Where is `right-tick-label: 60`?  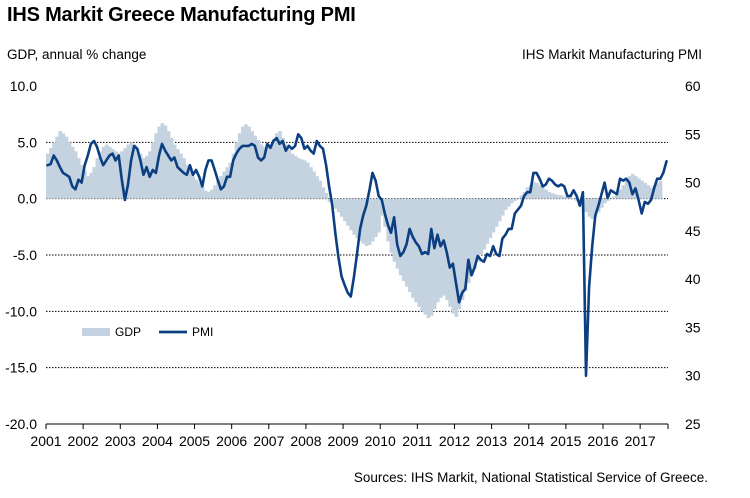
right-tick-label: 60 is located at coordinates (693, 86).